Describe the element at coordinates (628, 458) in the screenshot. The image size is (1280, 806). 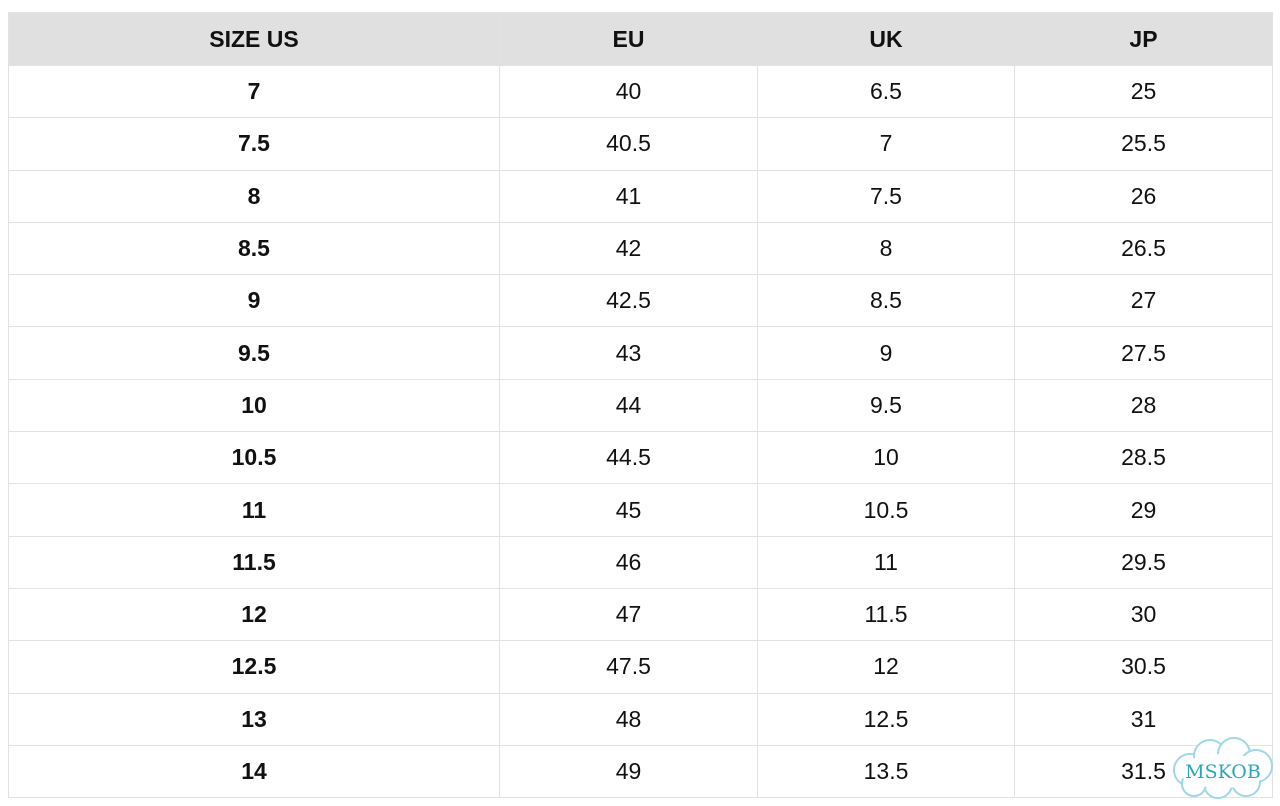
I see `table-cell: 44.5` at that location.